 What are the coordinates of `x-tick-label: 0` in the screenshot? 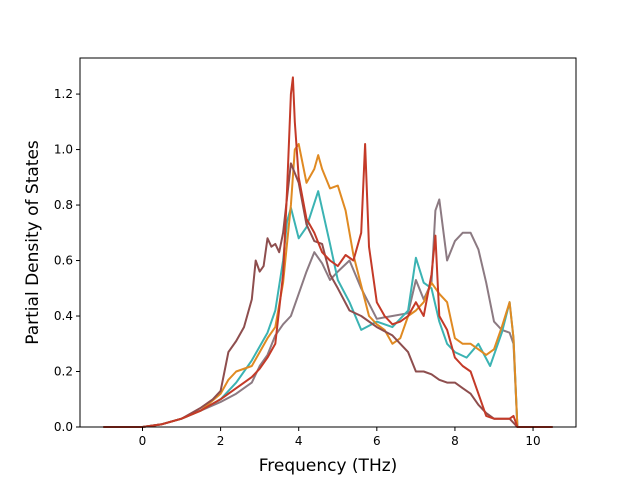 It's located at (143, 441).